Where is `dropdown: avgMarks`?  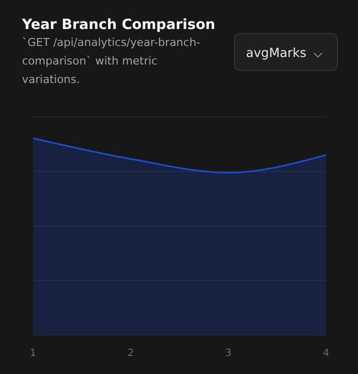 dropdown: avgMarks is located at coordinates (286, 52).